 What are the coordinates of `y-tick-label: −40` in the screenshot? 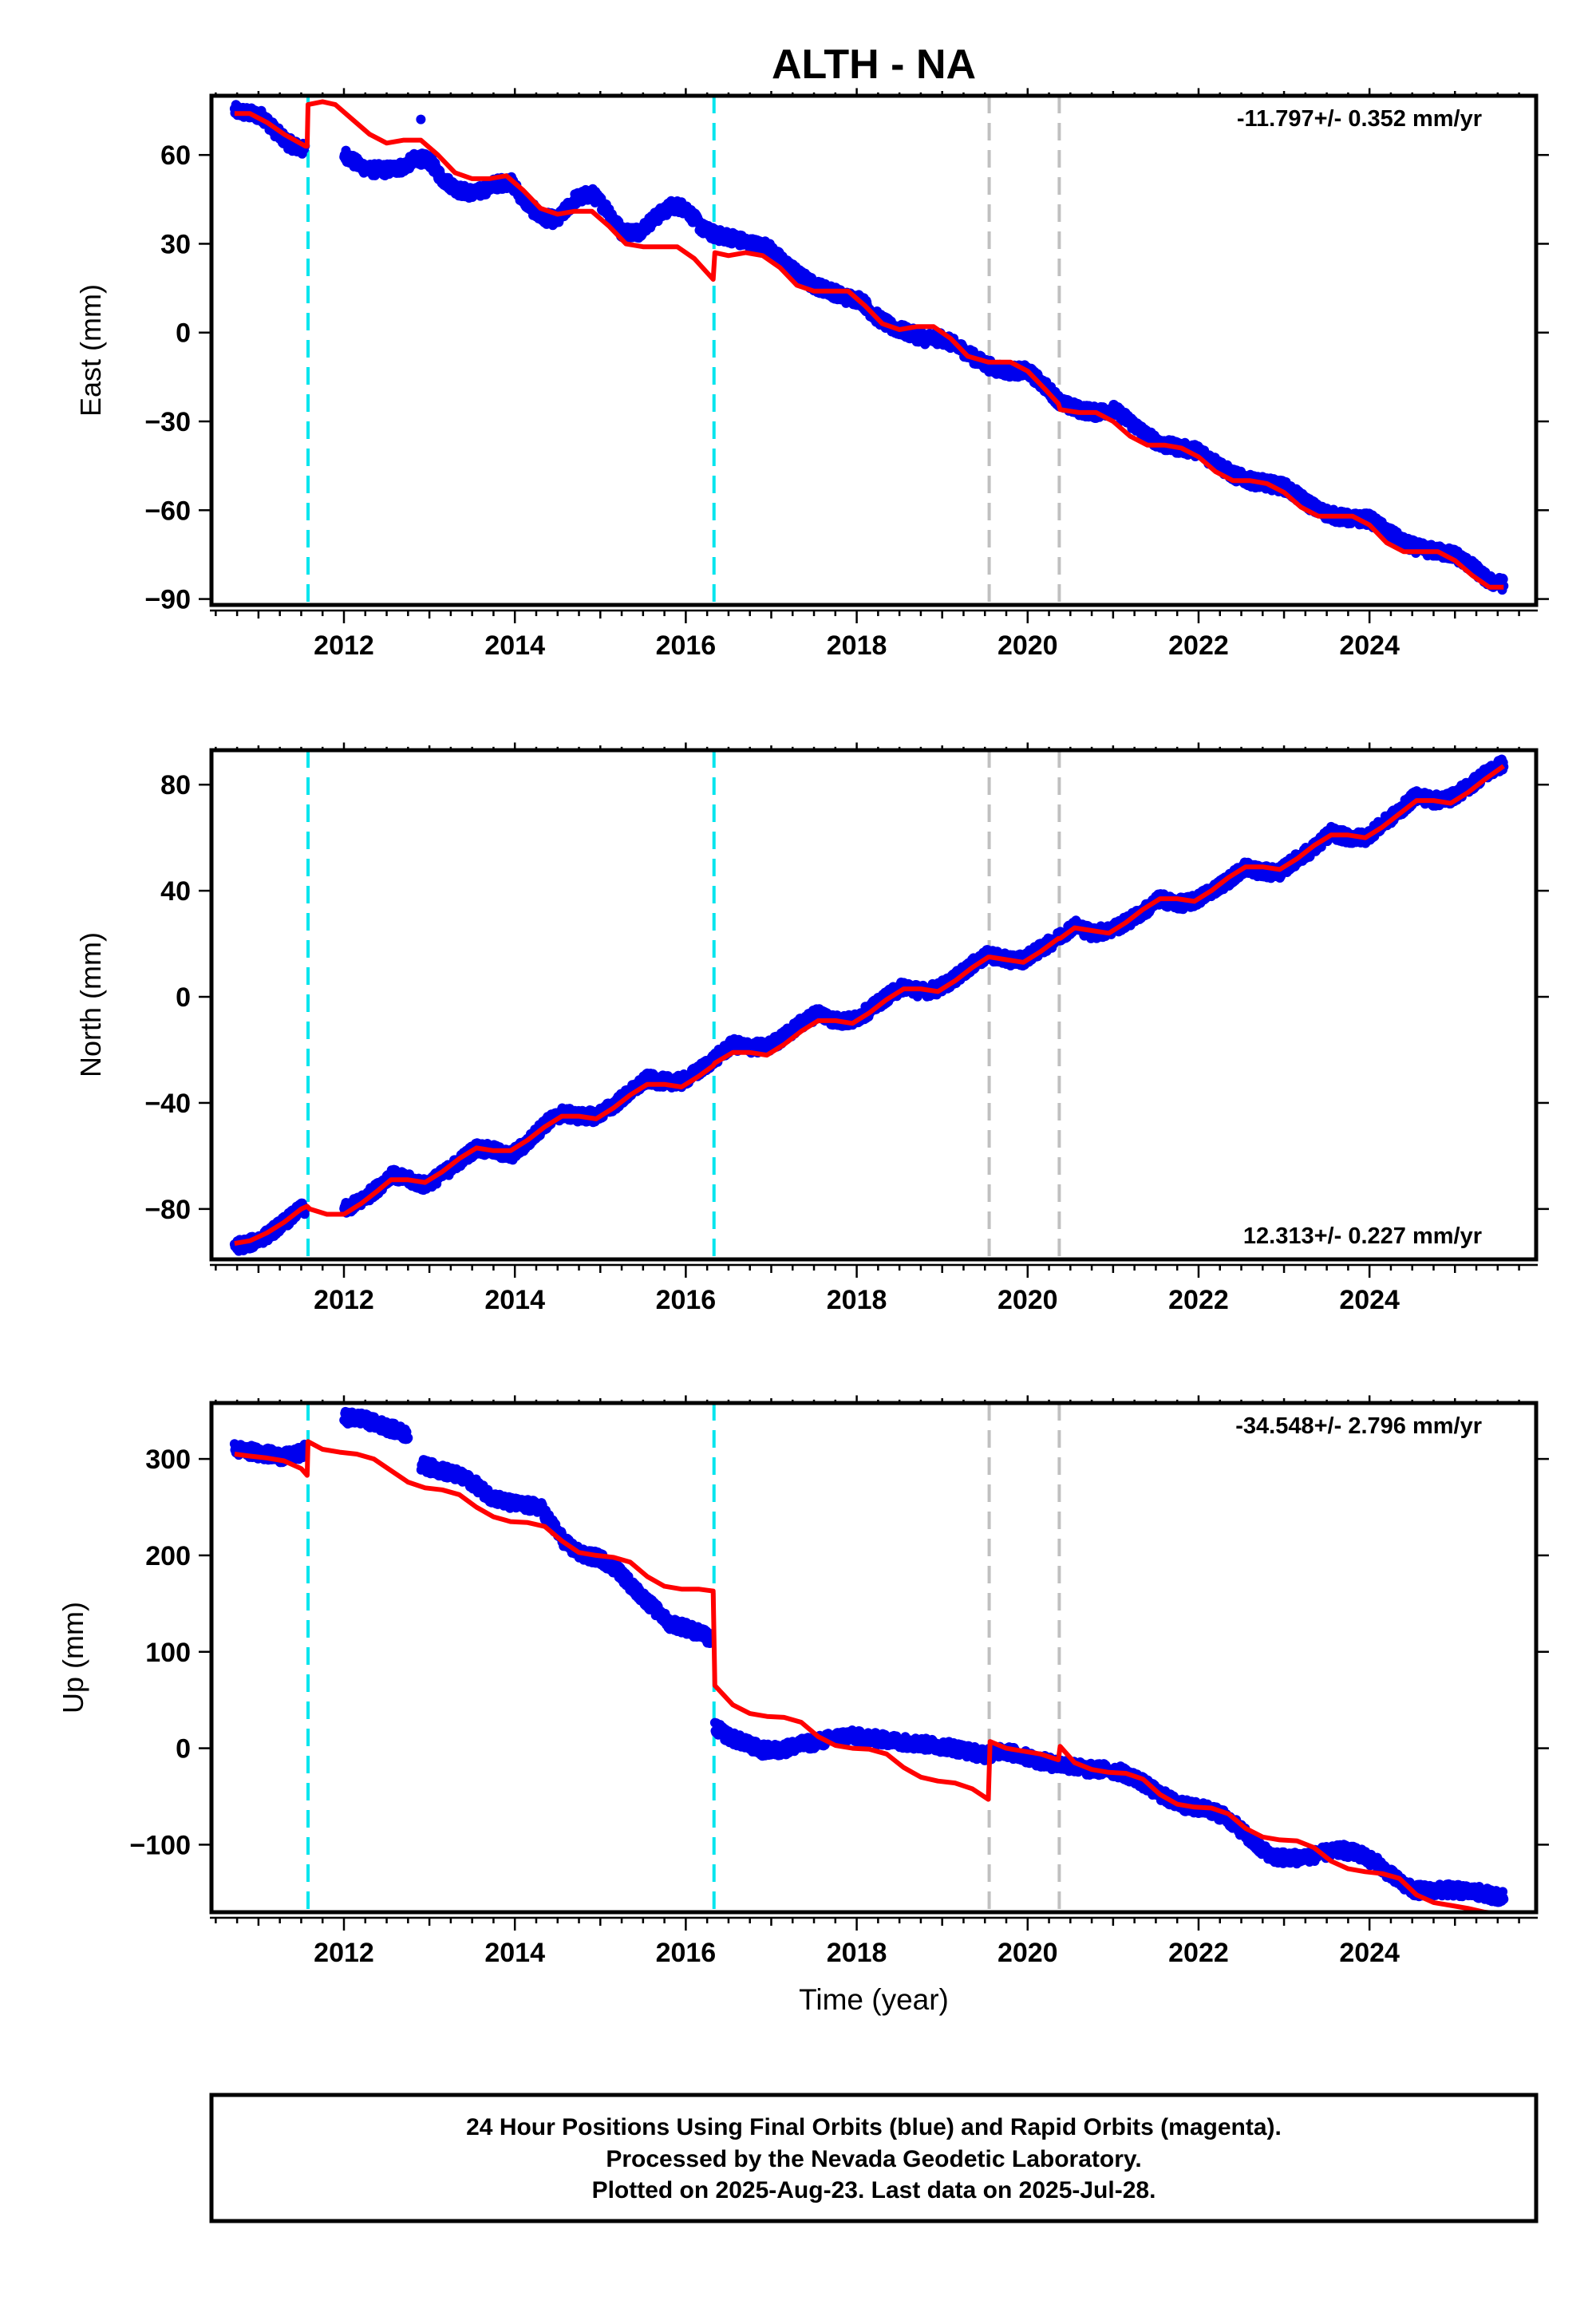 It's located at (167, 1104).